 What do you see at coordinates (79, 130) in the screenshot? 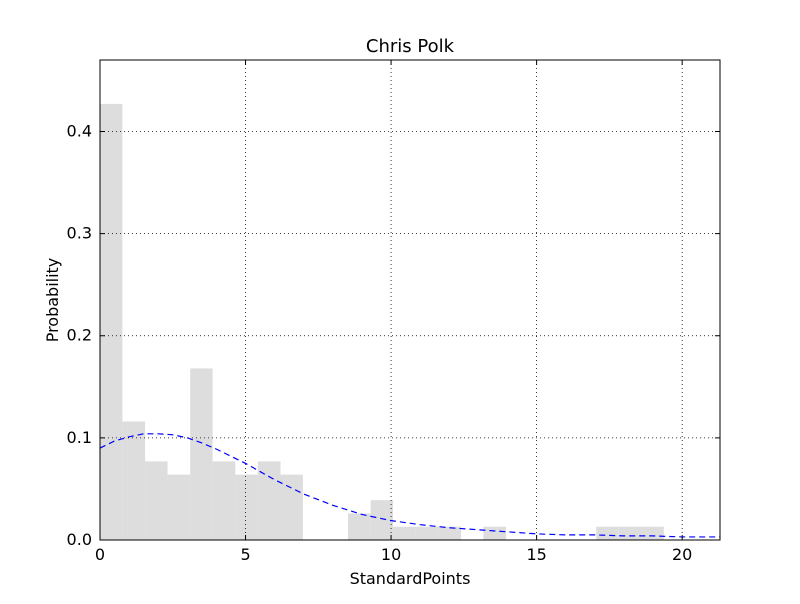
I see `y-tick-label: 0.4` at bounding box center [79, 130].